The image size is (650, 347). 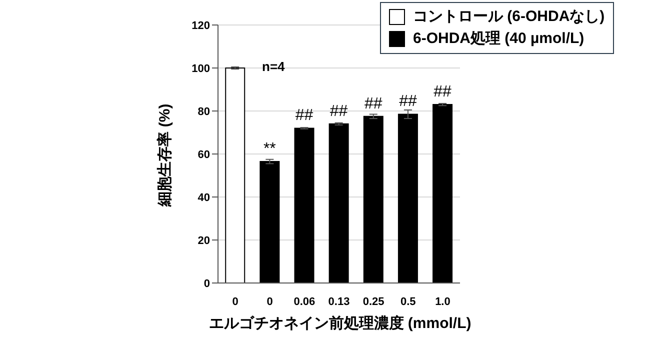 What do you see at coordinates (408, 302) in the screenshot?
I see `x-tick-label: 0.5` at bounding box center [408, 302].